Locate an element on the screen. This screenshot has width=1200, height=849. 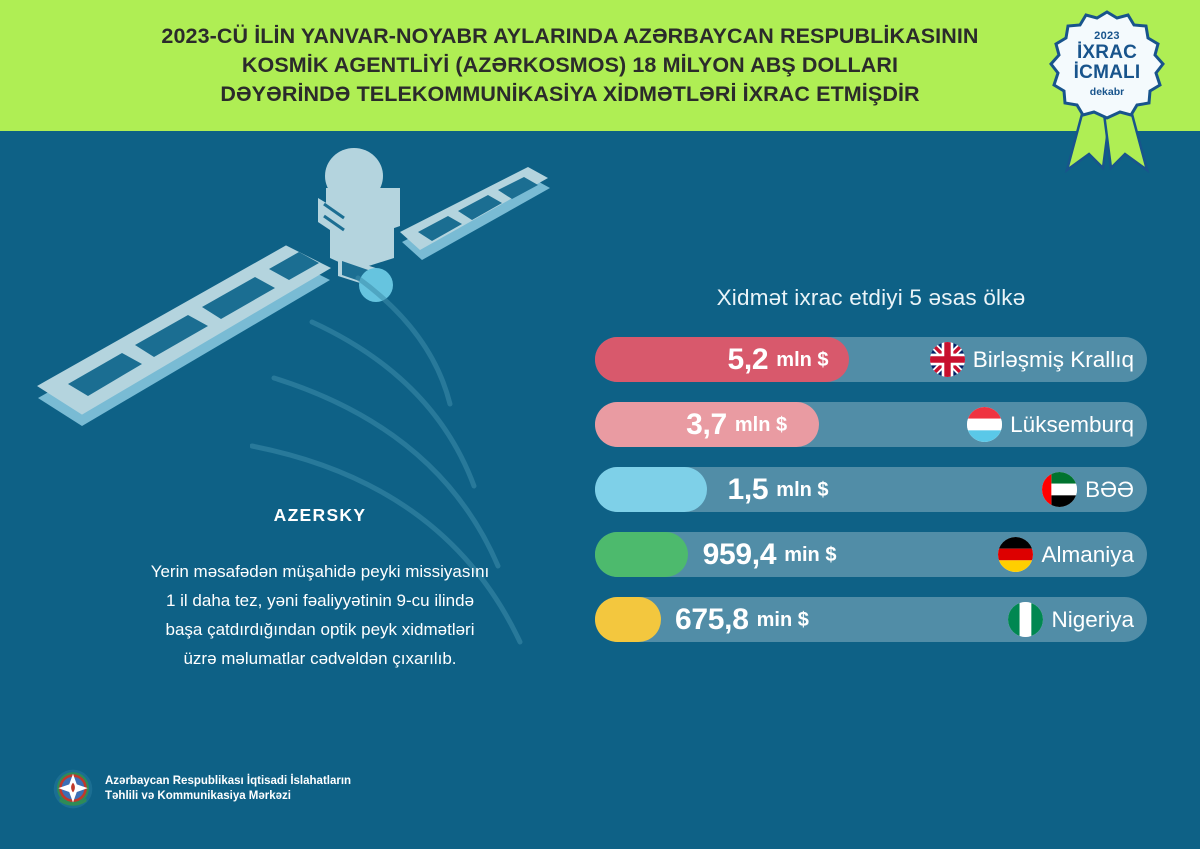
badge-ribbon-icon is located at coordinates (1107, 91).